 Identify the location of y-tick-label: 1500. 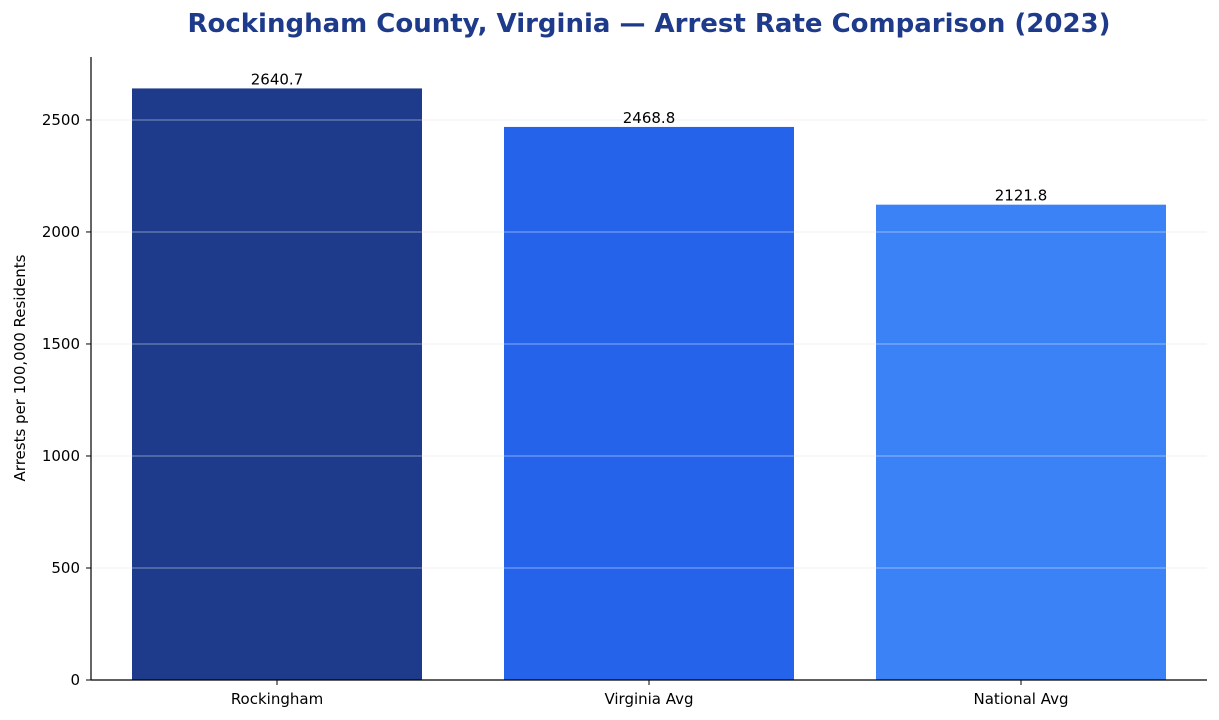
(61, 344).